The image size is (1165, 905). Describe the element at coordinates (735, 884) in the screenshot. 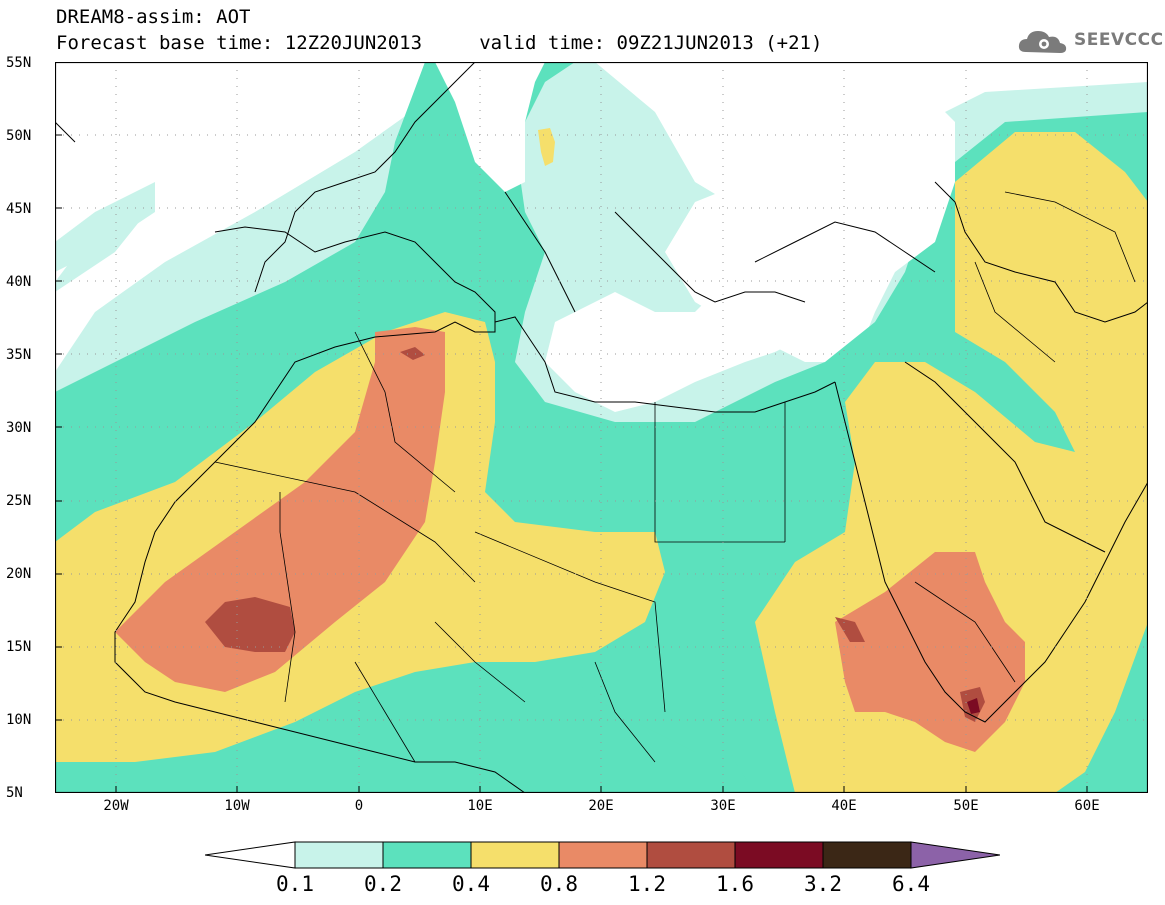

I see `legend-tick: 1.6` at that location.